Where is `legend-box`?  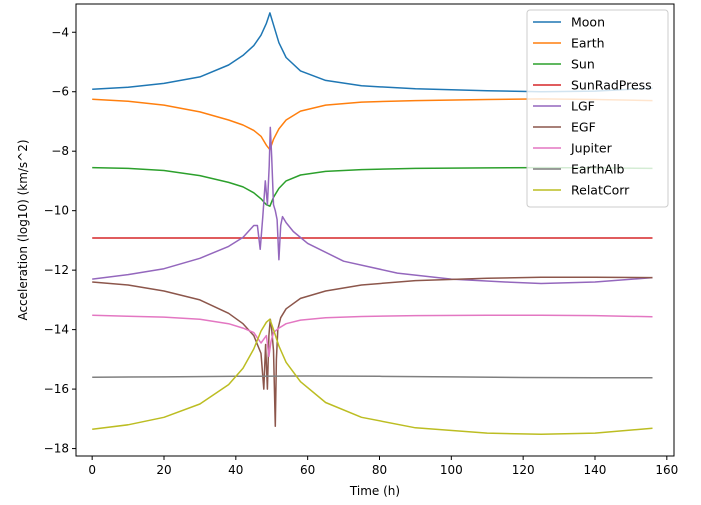
legend-box is located at coordinates (597, 108).